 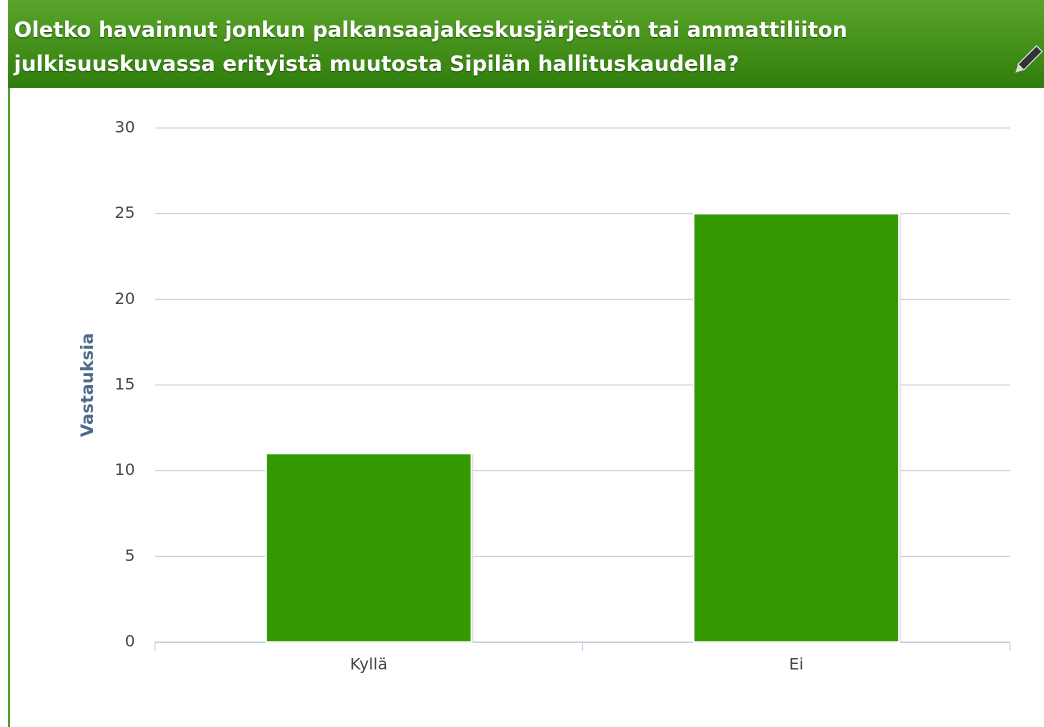 What do you see at coordinates (125, 212) in the screenshot?
I see `y-tick-label: 25` at bounding box center [125, 212].